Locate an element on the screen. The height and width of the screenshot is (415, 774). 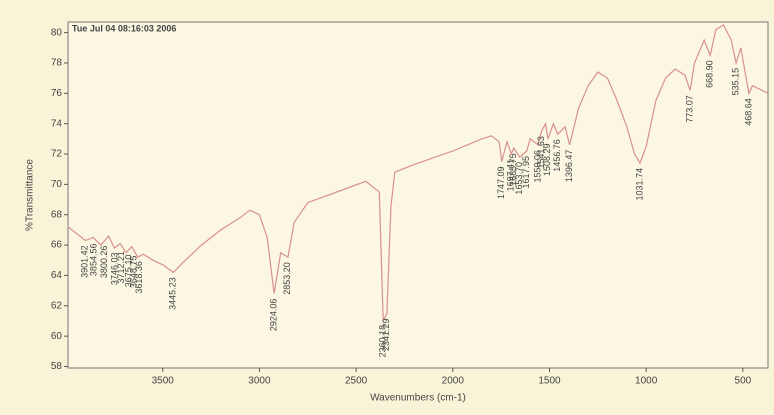
y-tick-label: 60 is located at coordinates (57, 336).